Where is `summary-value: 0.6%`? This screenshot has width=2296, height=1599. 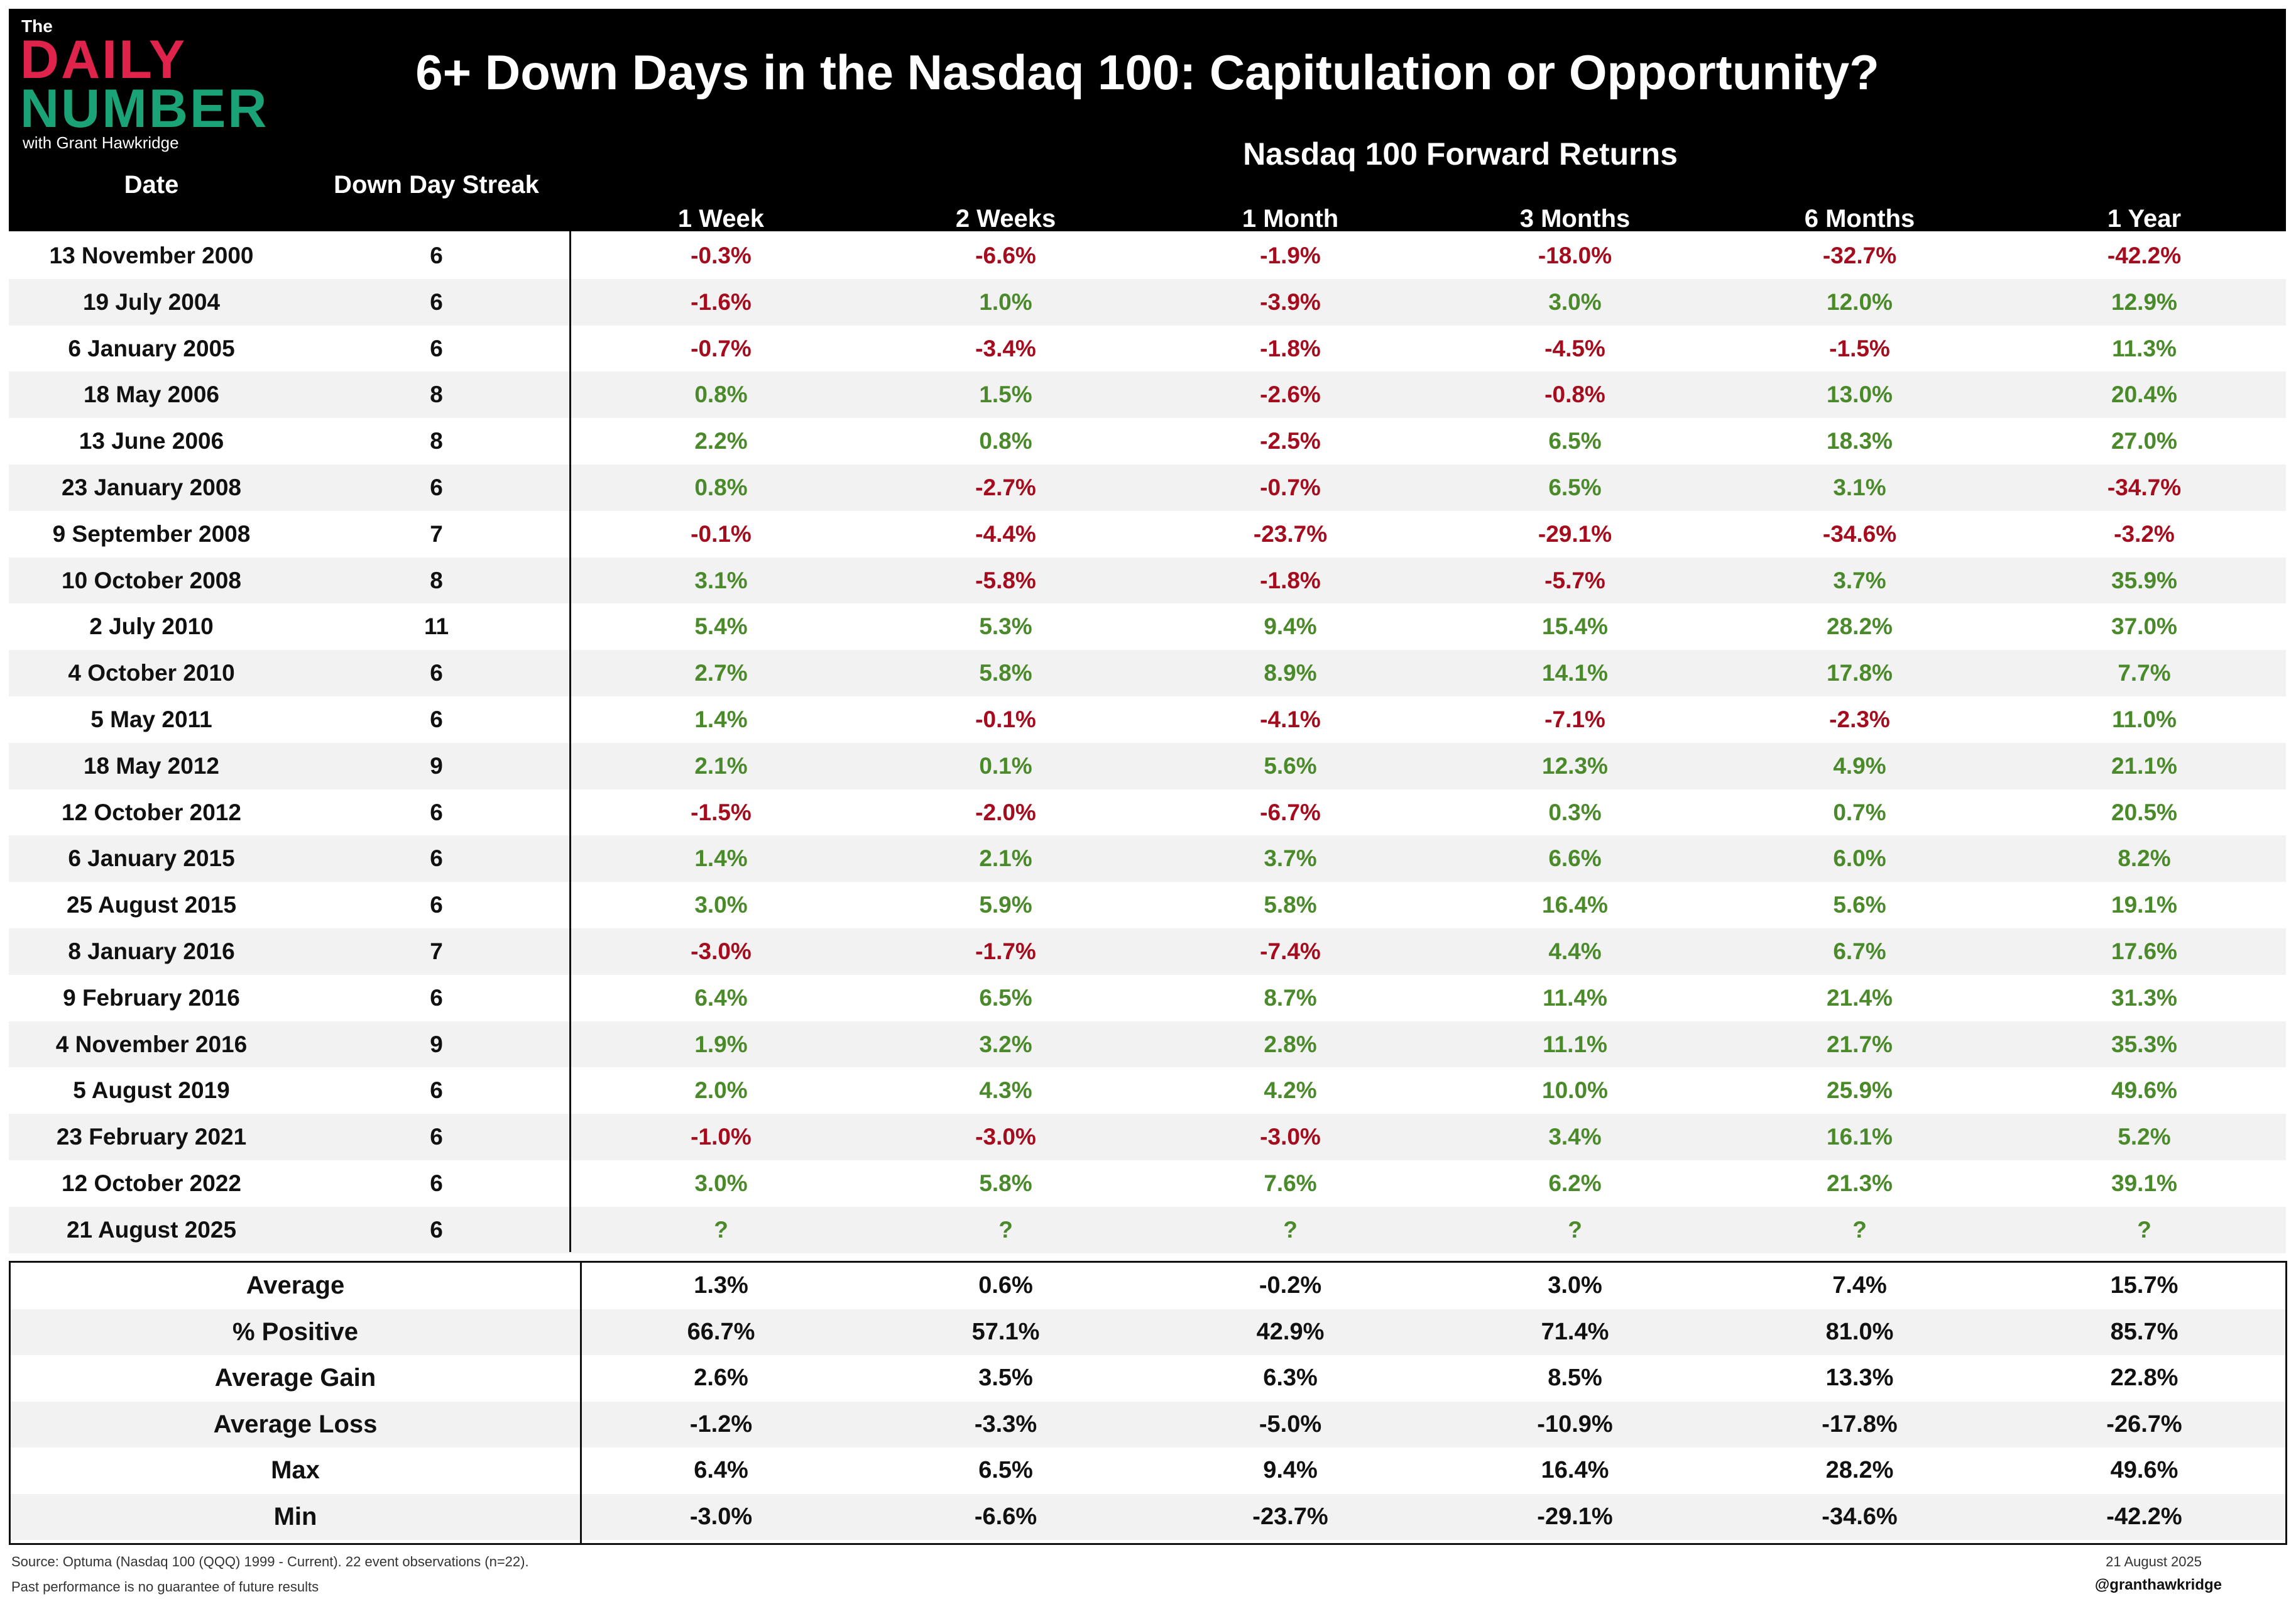
summary-value: 0.6% is located at coordinates (1005, 1285).